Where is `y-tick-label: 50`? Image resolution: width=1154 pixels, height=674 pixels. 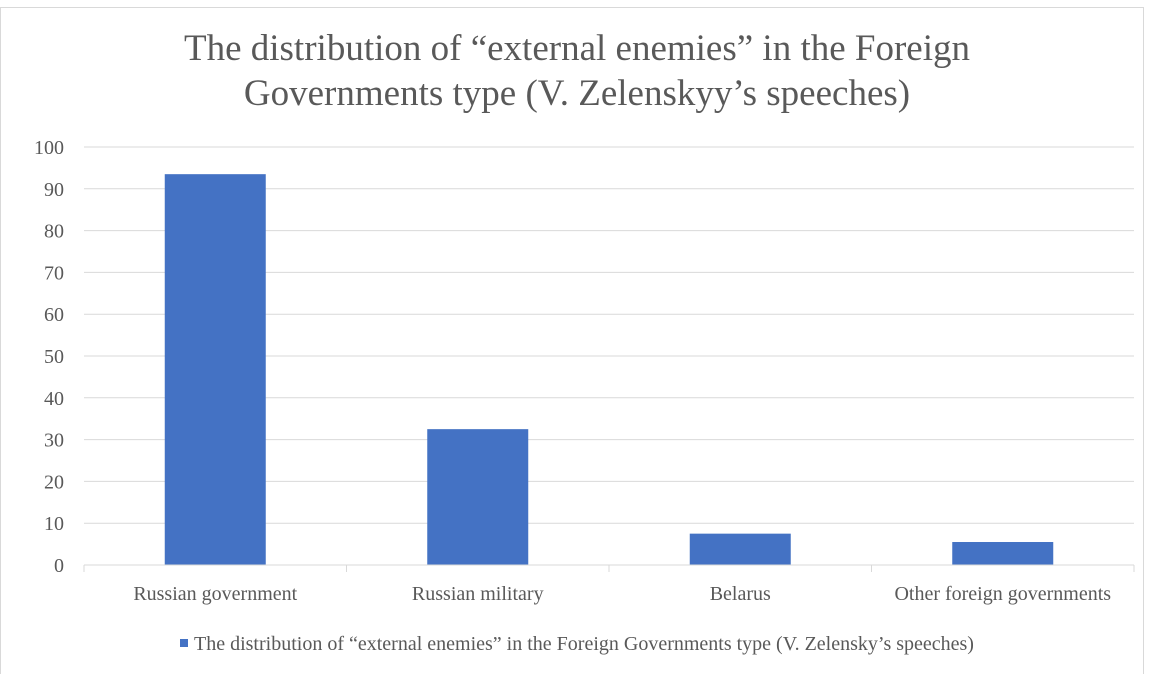 y-tick-label: 50 is located at coordinates (54, 357).